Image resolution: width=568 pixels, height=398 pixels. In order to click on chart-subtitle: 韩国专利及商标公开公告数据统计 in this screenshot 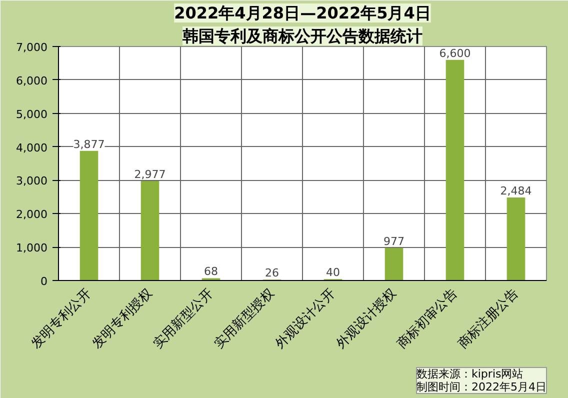, I will do `click(302, 36)`.